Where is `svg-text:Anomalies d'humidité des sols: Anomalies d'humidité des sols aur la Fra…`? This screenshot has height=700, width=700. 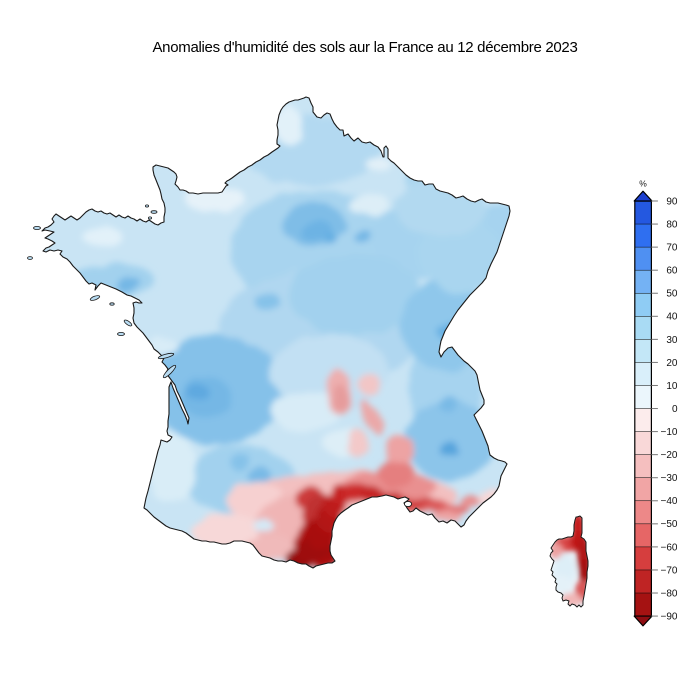
svg-text:Anomalies d'humidité des sols: Anomalies d'humidité des sols aur la Fra… is located at coordinates (364, 47).